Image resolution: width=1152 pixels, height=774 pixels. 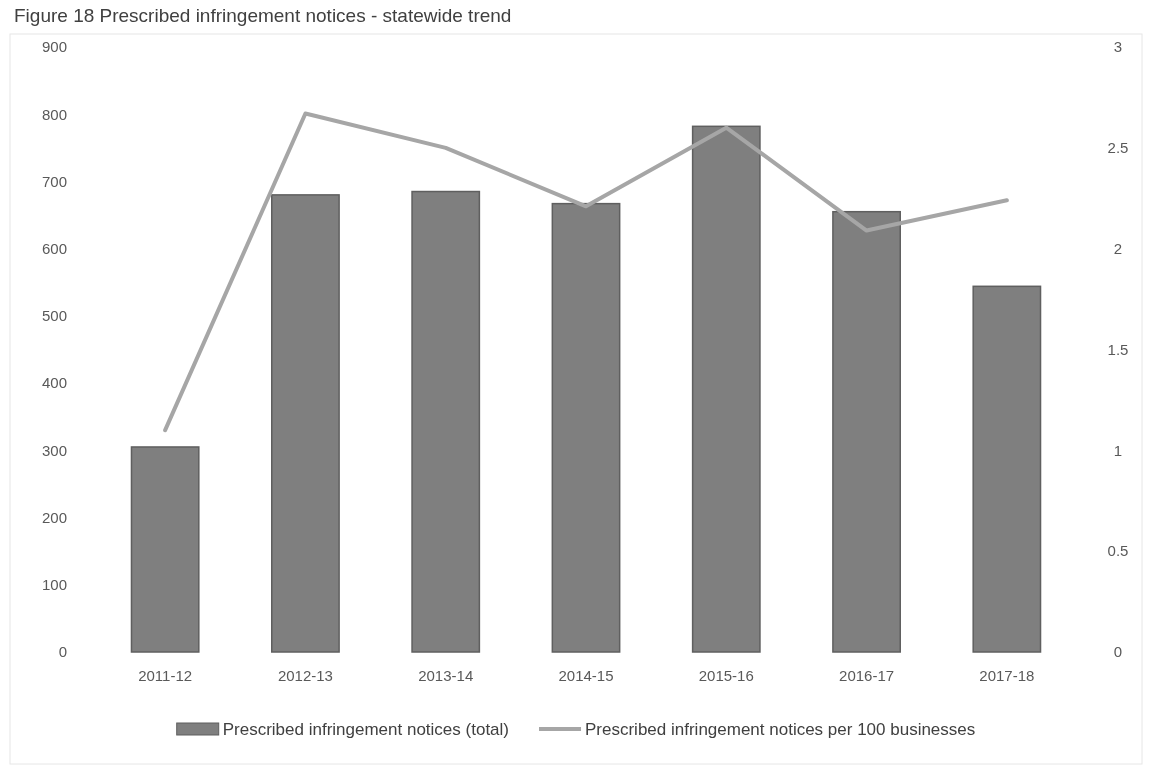 I want to click on x-tick-label: 2012-13, so click(x=305, y=675).